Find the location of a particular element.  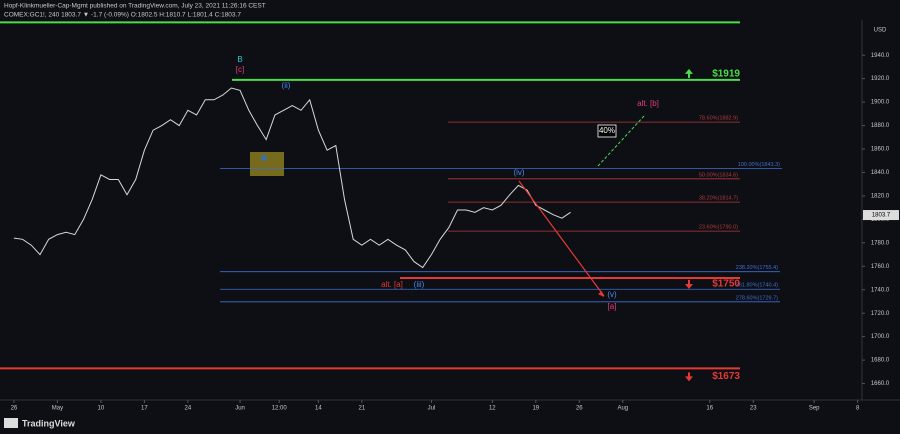

x-tick-label: Jul is located at coordinates (432, 409).